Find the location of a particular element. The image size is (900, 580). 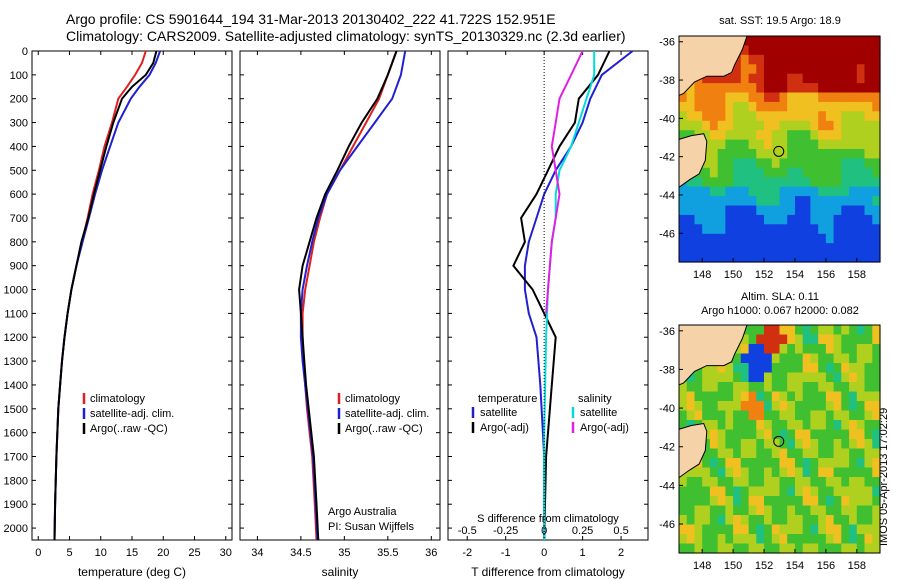

sla-map-xtick-label: 154 is located at coordinates (795, 566).